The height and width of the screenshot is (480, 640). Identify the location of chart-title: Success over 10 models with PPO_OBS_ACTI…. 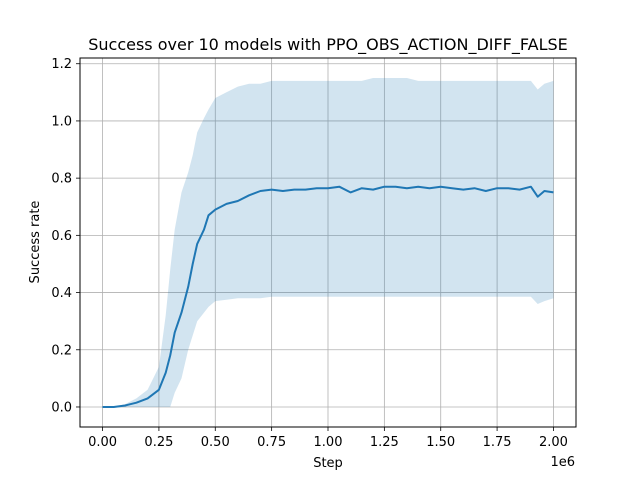
(328, 45).